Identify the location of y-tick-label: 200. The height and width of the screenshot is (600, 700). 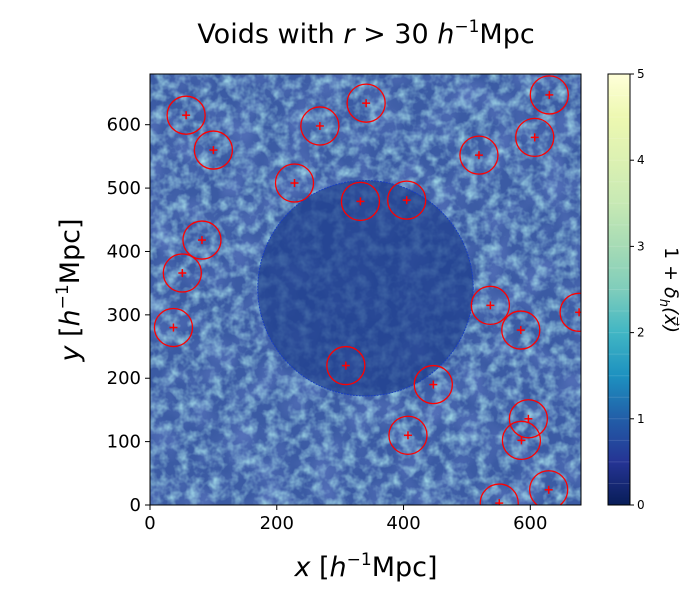
(124, 378).